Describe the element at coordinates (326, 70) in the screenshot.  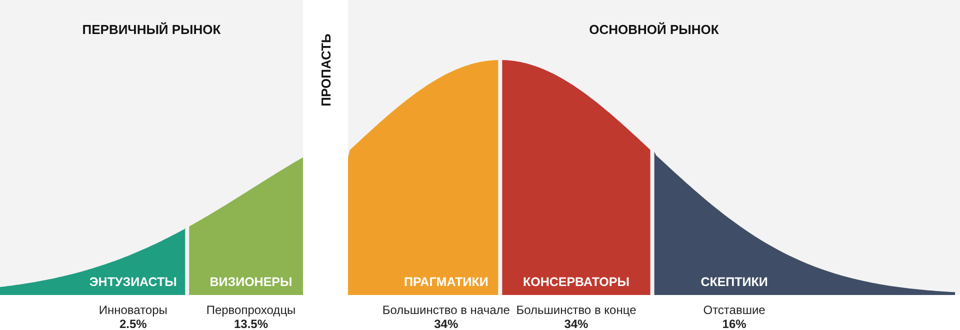
I see `text: ПРОПАСТЬ` at that location.